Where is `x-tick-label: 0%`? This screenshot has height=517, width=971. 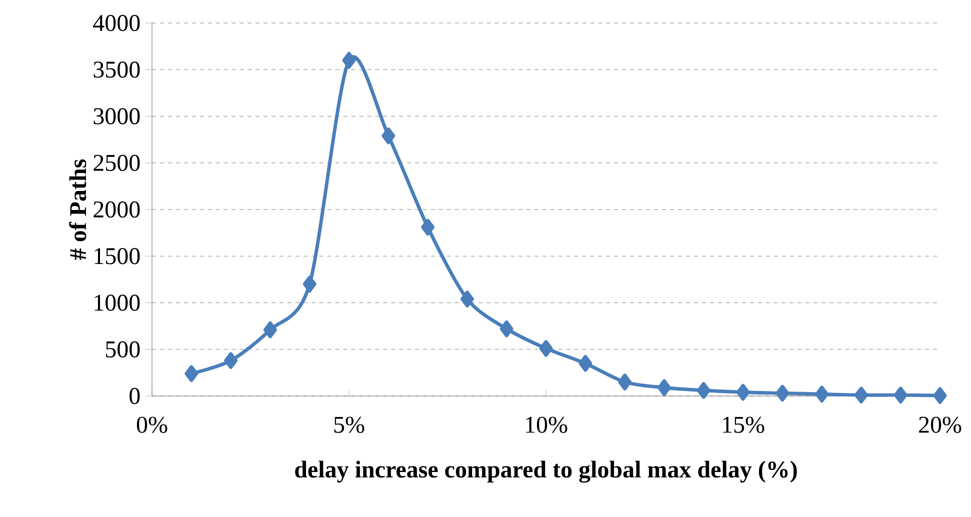
x-tick-label: 0% is located at coordinates (152, 424).